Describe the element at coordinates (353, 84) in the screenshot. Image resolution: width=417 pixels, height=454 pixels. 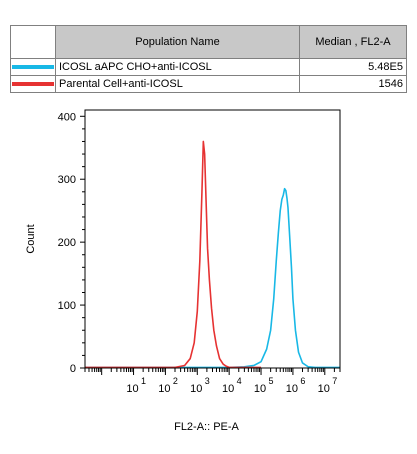
I see `legend-row-value: 1546` at that location.